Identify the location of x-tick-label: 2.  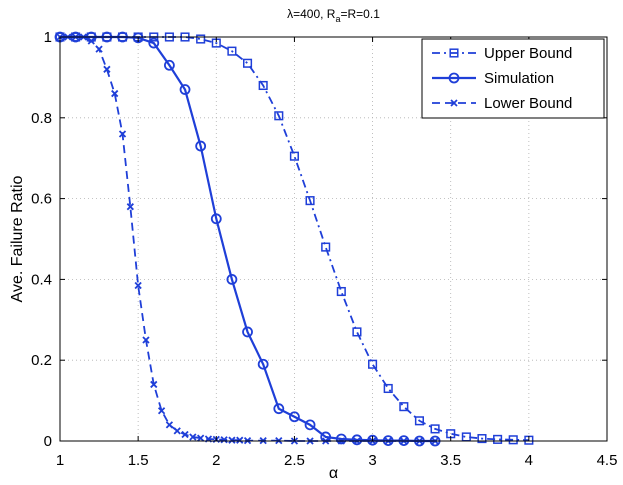
(216, 460).